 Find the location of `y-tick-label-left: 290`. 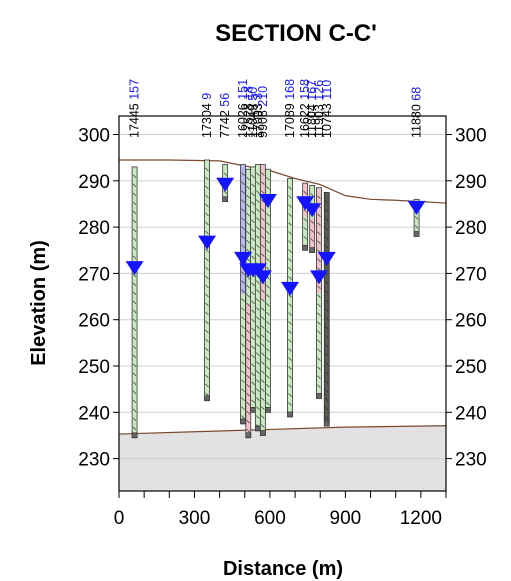

y-tick-label-left: 290 is located at coordinates (94, 182).